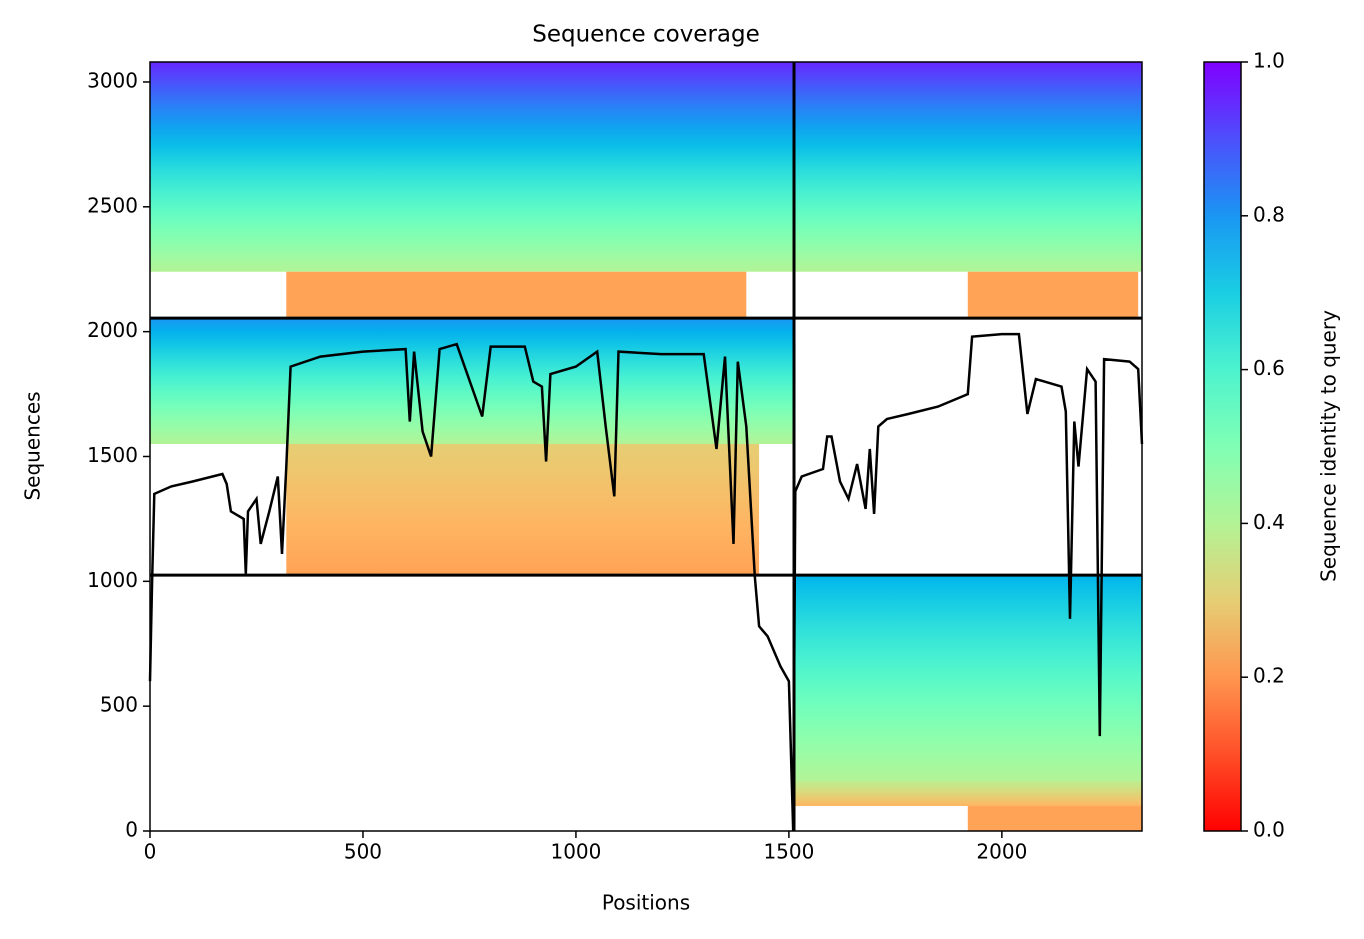 This screenshot has width=1364, height=939. Describe the element at coordinates (788, 852) in the screenshot. I see `x-tick-label: 1500` at that location.